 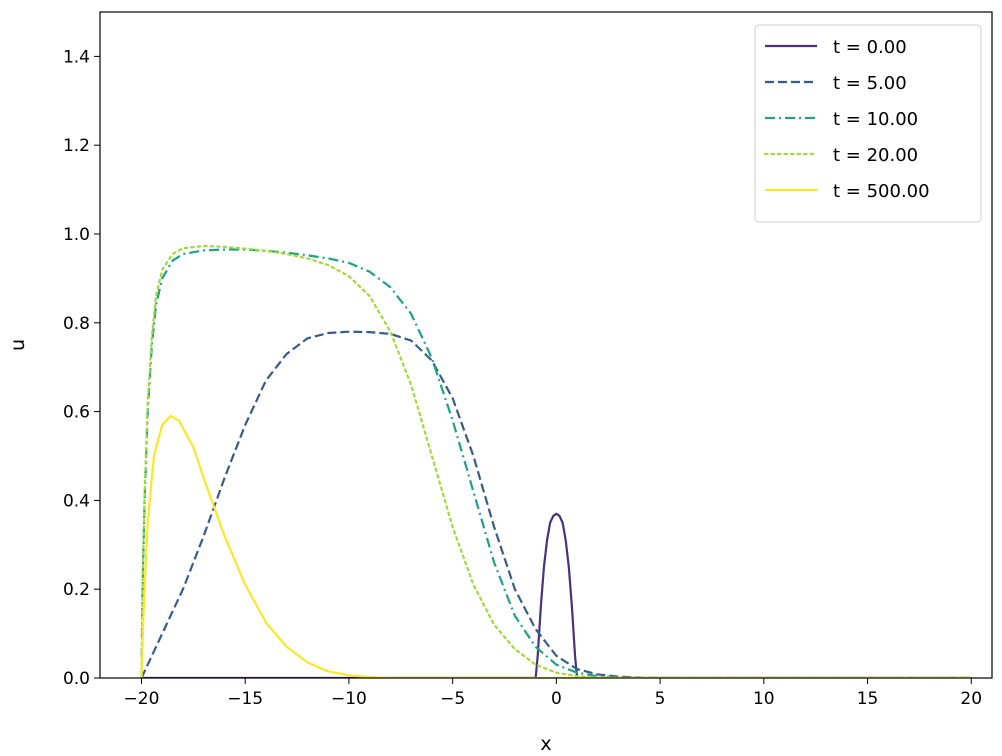 What do you see at coordinates (76, 57) in the screenshot?
I see `y-tick-label: 1.4` at bounding box center [76, 57].